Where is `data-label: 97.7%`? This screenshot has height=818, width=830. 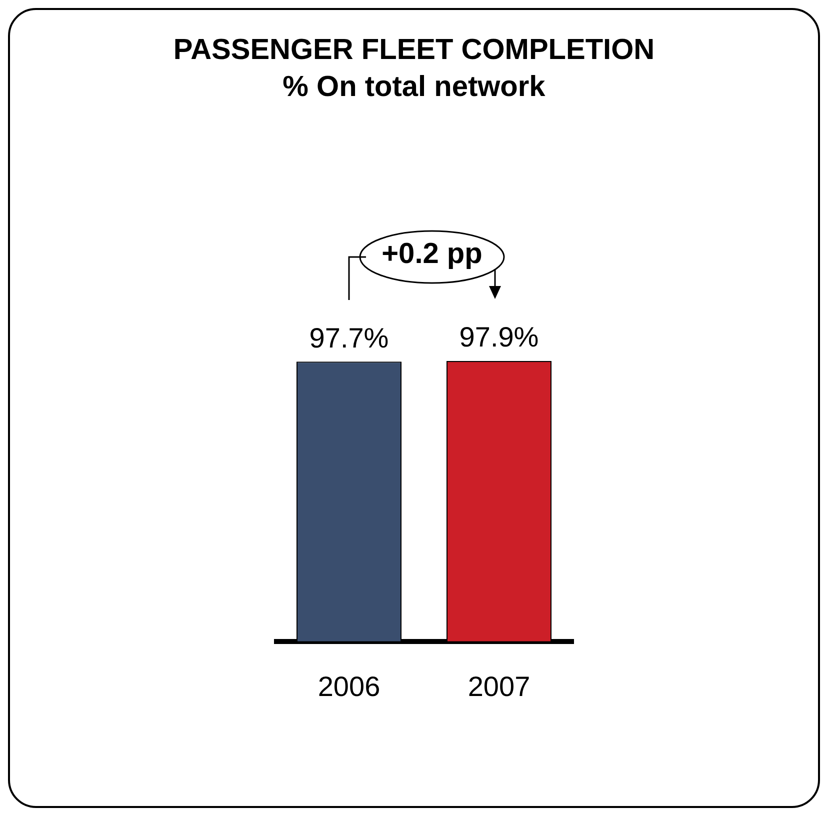 data-label: 97.7% is located at coordinates (349, 338).